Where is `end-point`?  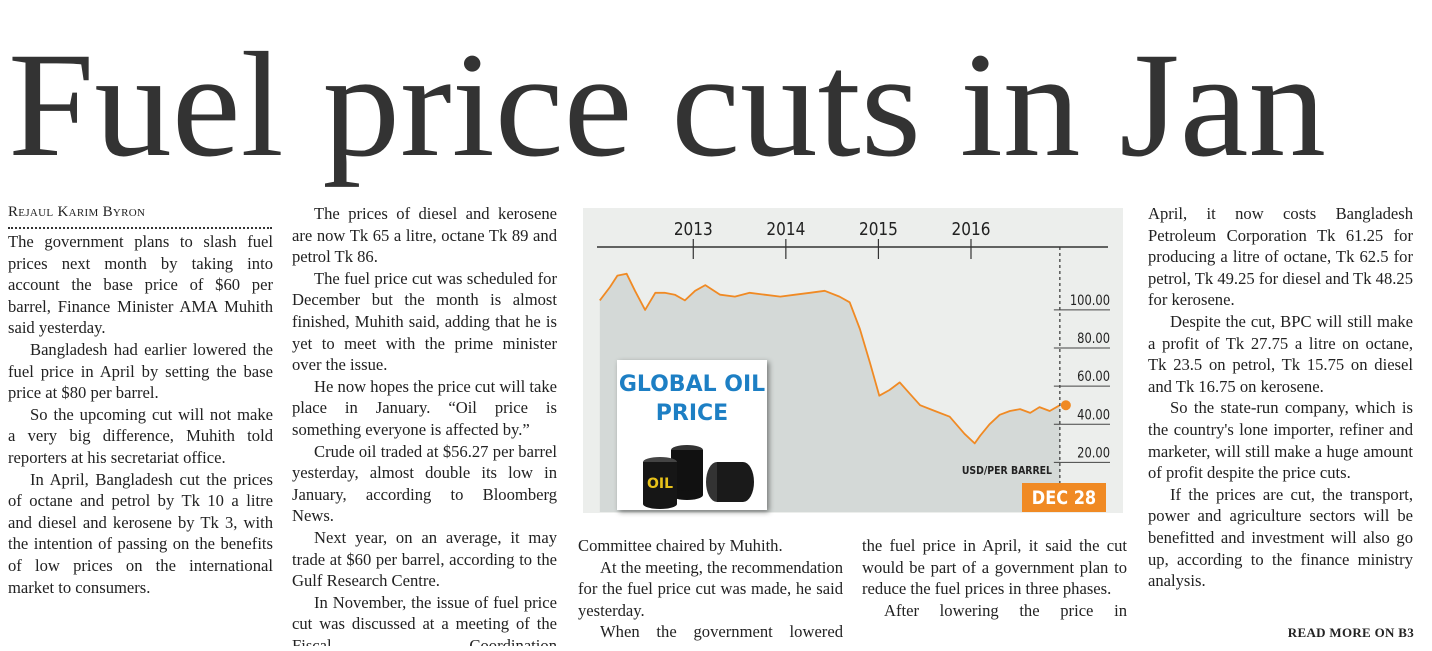
end-point is located at coordinates (1065, 405).